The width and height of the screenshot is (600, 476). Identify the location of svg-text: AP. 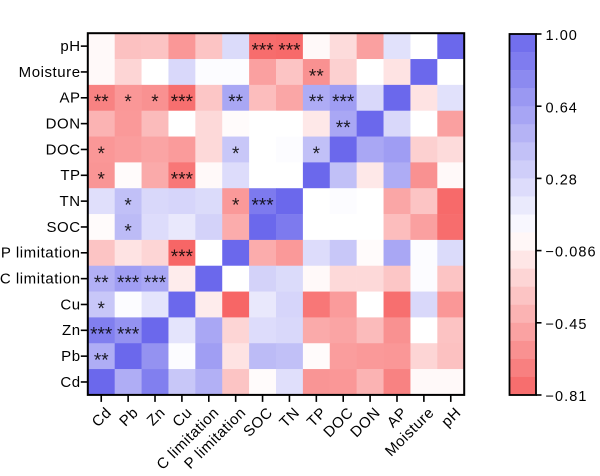
(69, 98).